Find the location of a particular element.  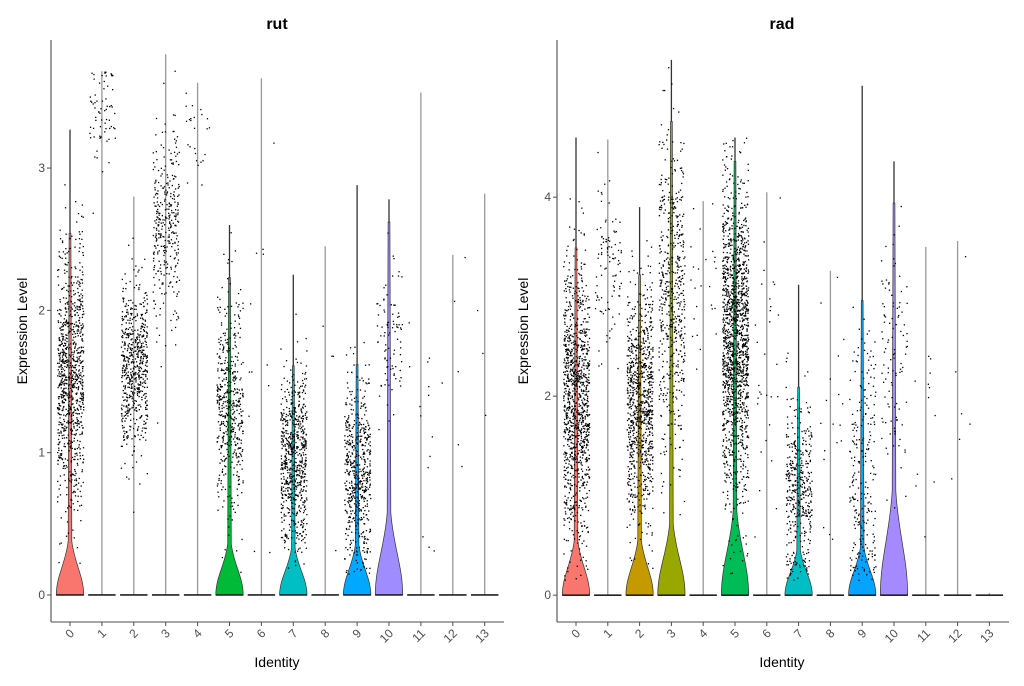

violin-body is located at coordinates (389, 408).